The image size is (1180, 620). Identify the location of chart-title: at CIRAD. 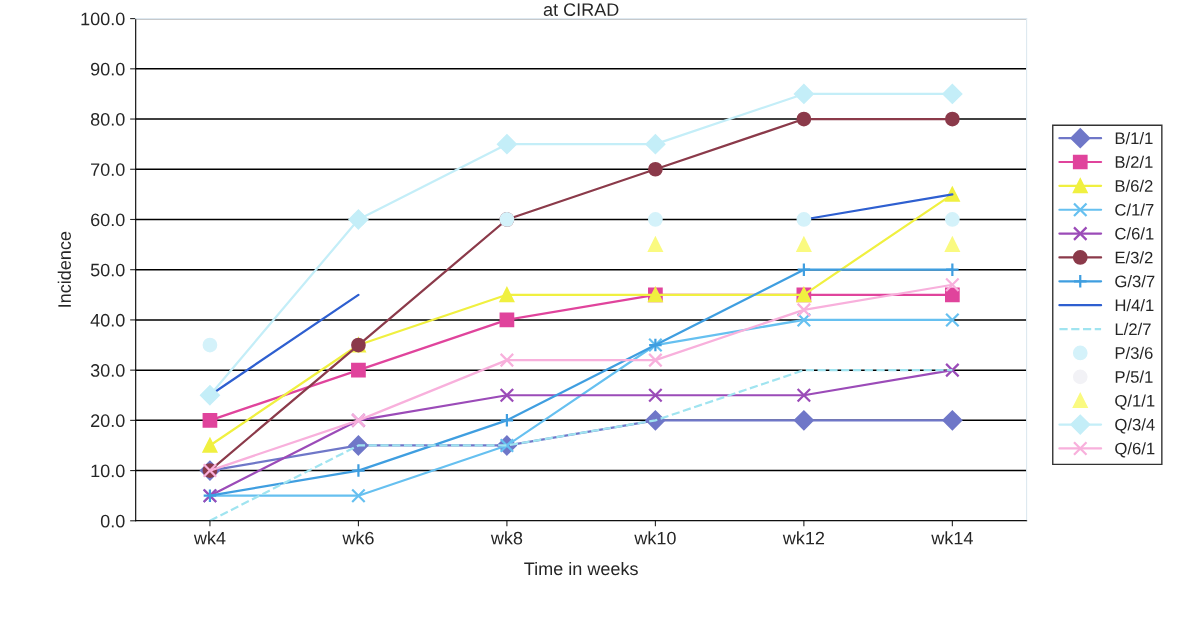
(581, 9).